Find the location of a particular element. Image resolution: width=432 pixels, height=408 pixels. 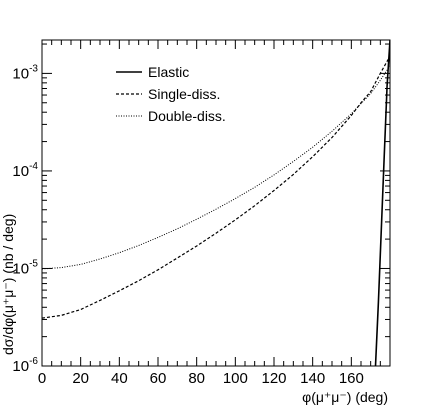

y-tick-label: 10⁻³ is located at coordinates (25, 72).